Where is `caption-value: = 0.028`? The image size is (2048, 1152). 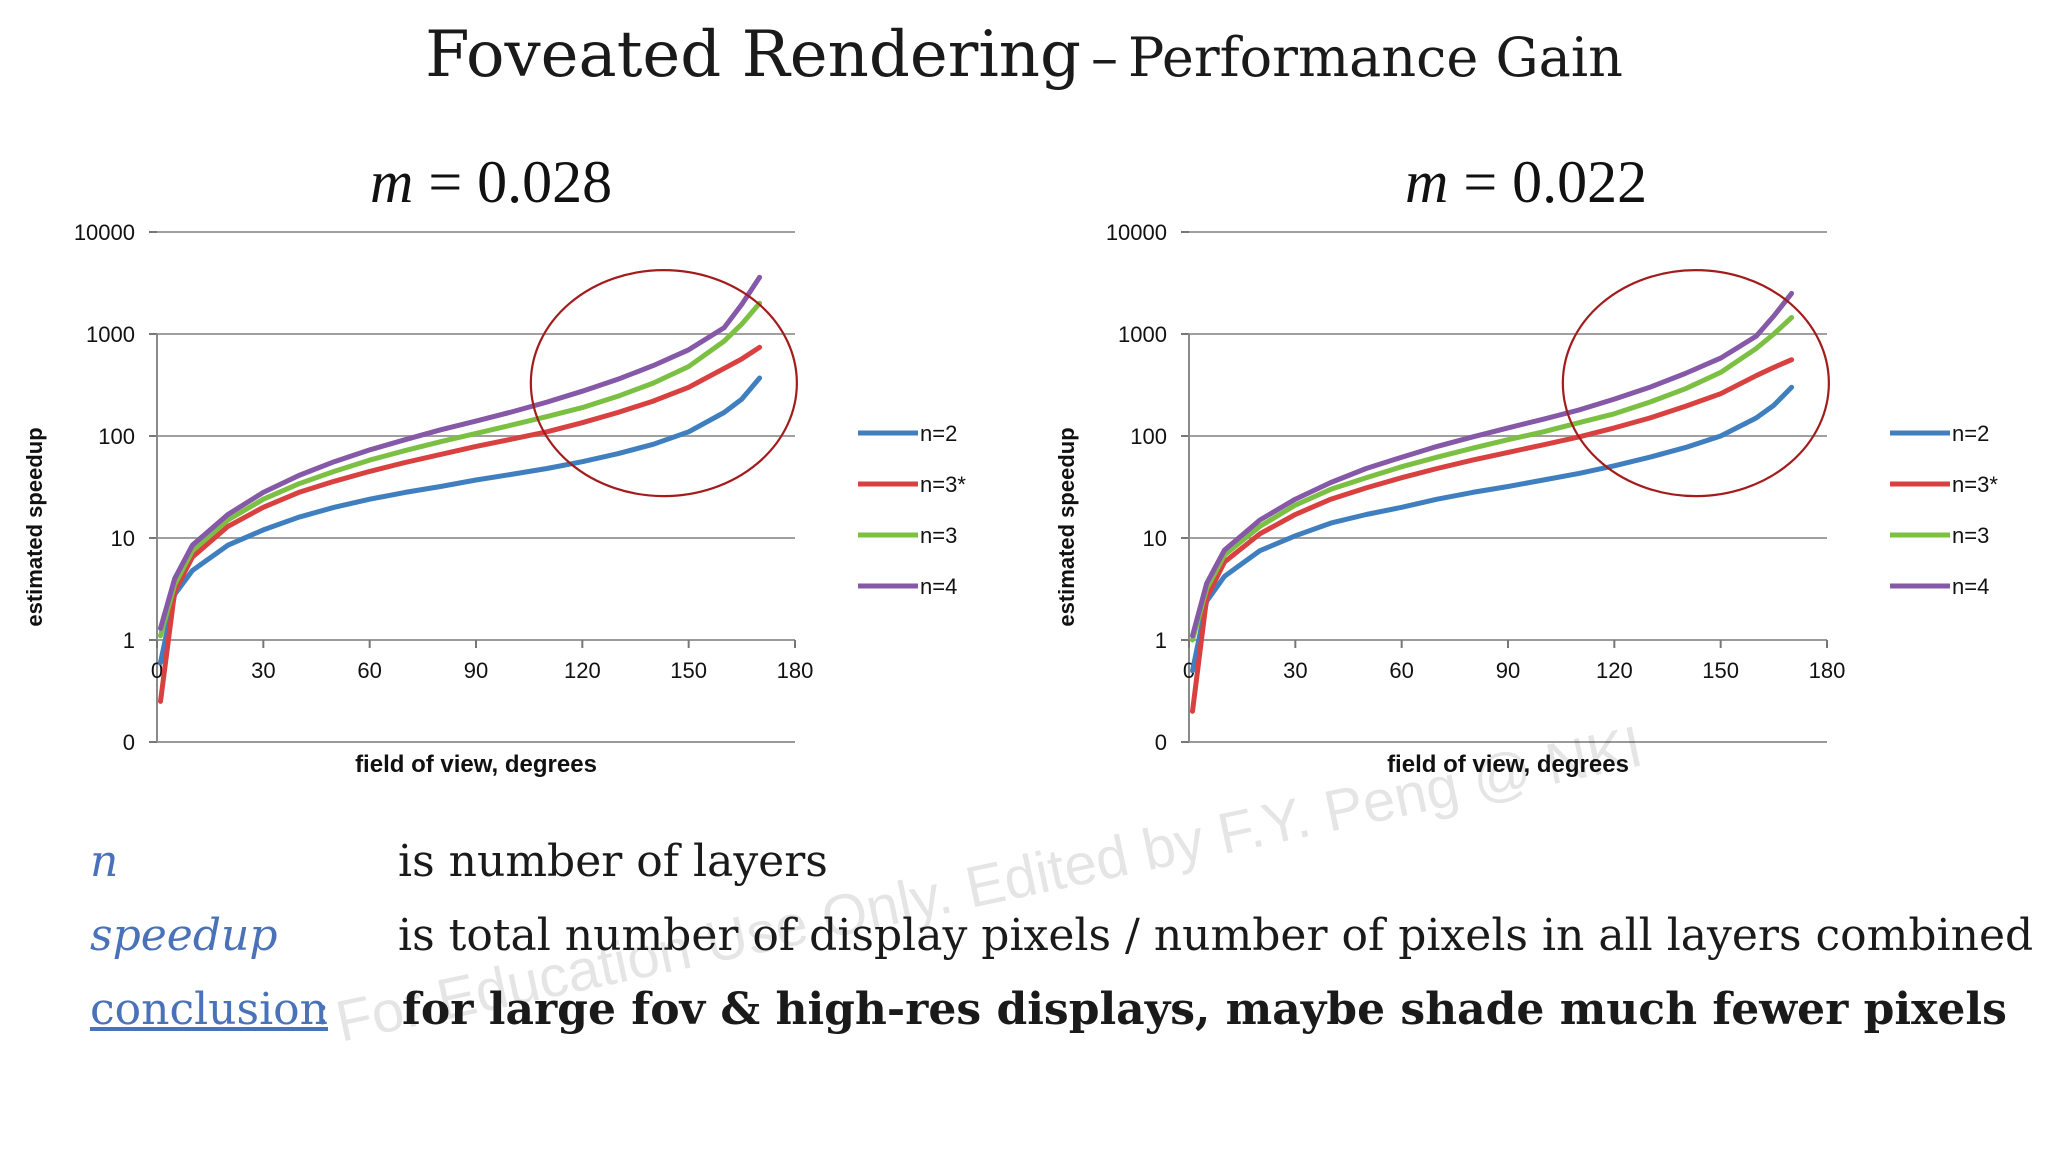
caption-value: = 0.028 is located at coordinates (520, 182).